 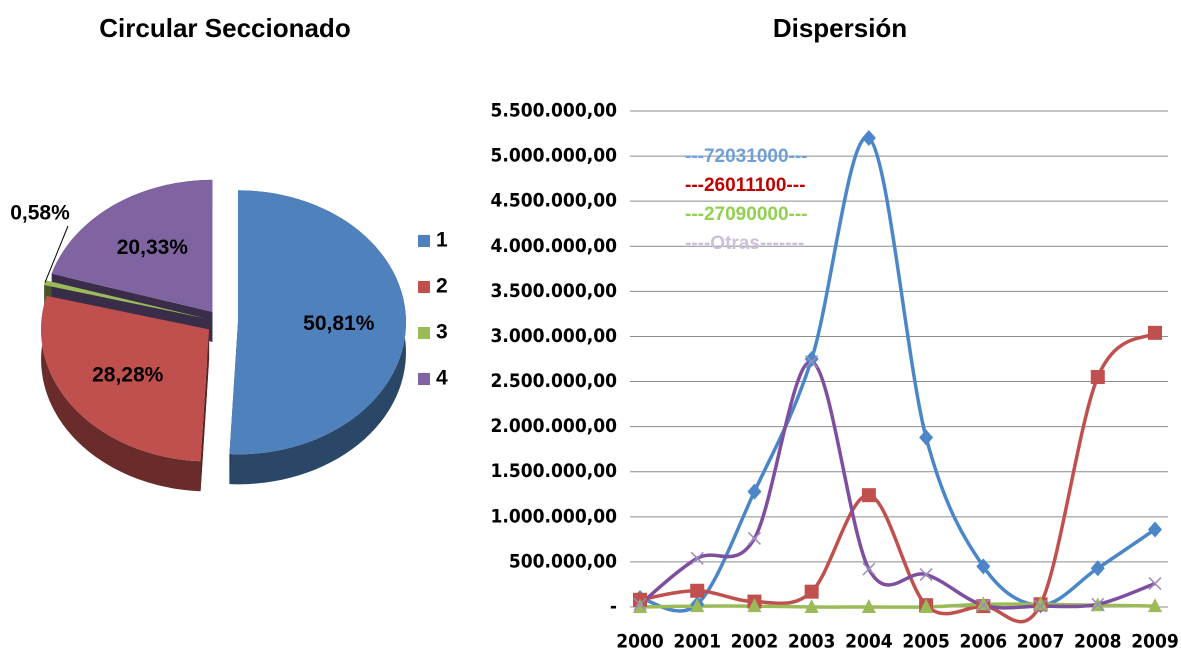 I want to click on x-tick-label: 2000, so click(x=640, y=642).